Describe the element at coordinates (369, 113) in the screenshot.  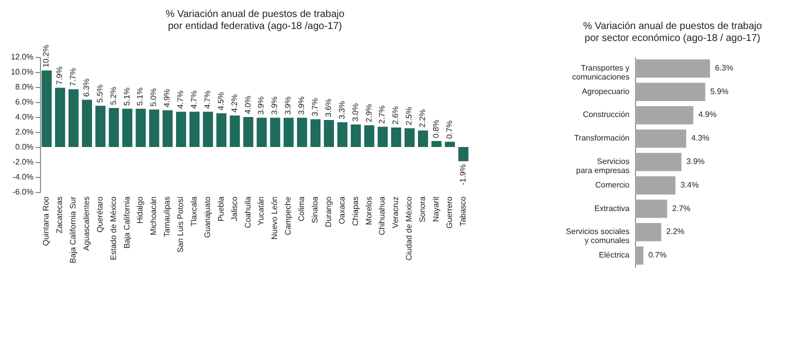
I see `data-label: 2.9%` at that location.